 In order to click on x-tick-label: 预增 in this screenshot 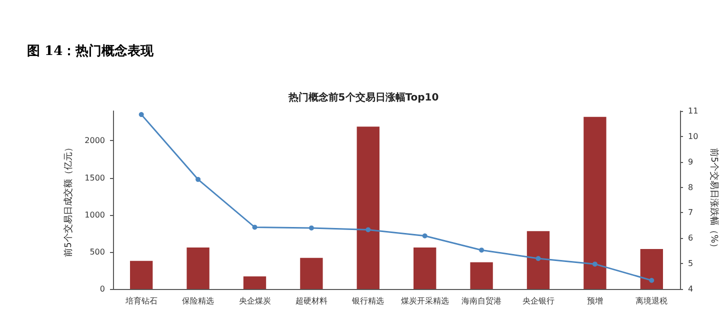, I will do `click(594, 301)`.